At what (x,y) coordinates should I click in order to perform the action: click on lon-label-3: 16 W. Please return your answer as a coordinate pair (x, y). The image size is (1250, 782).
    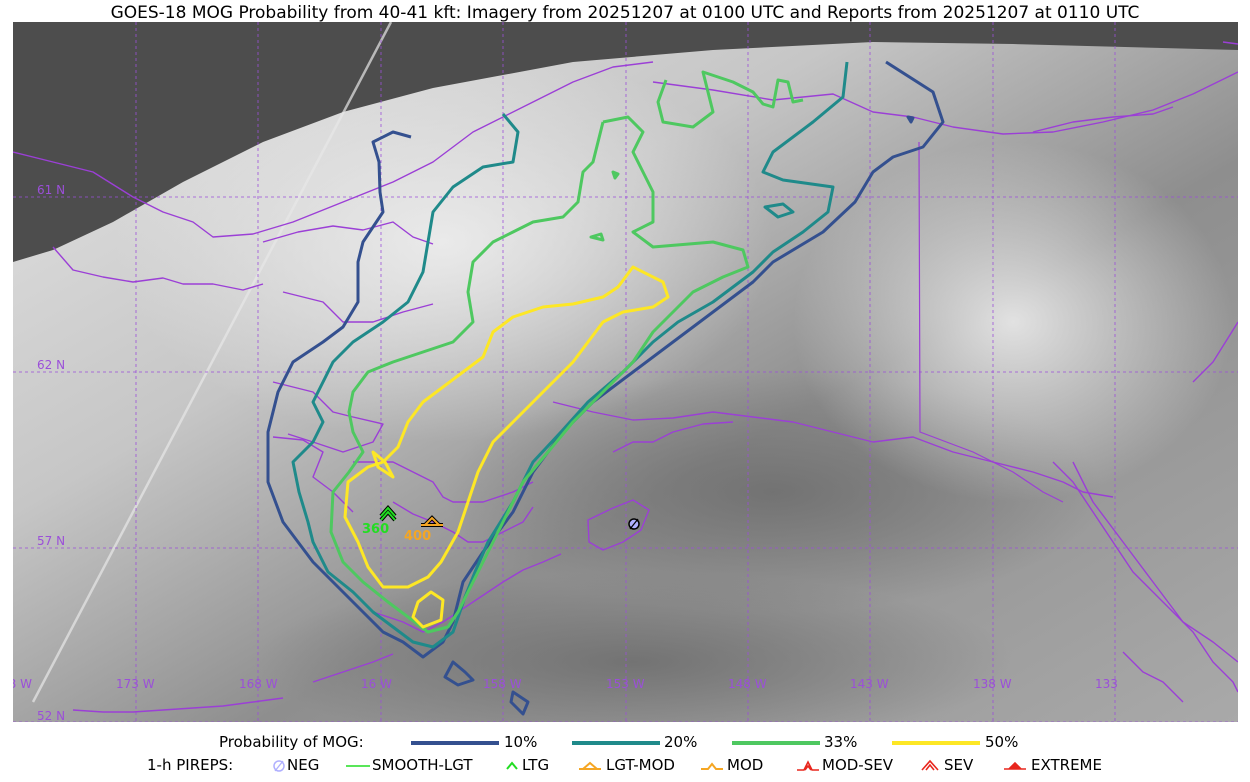
    Looking at the image, I should click on (376, 684).